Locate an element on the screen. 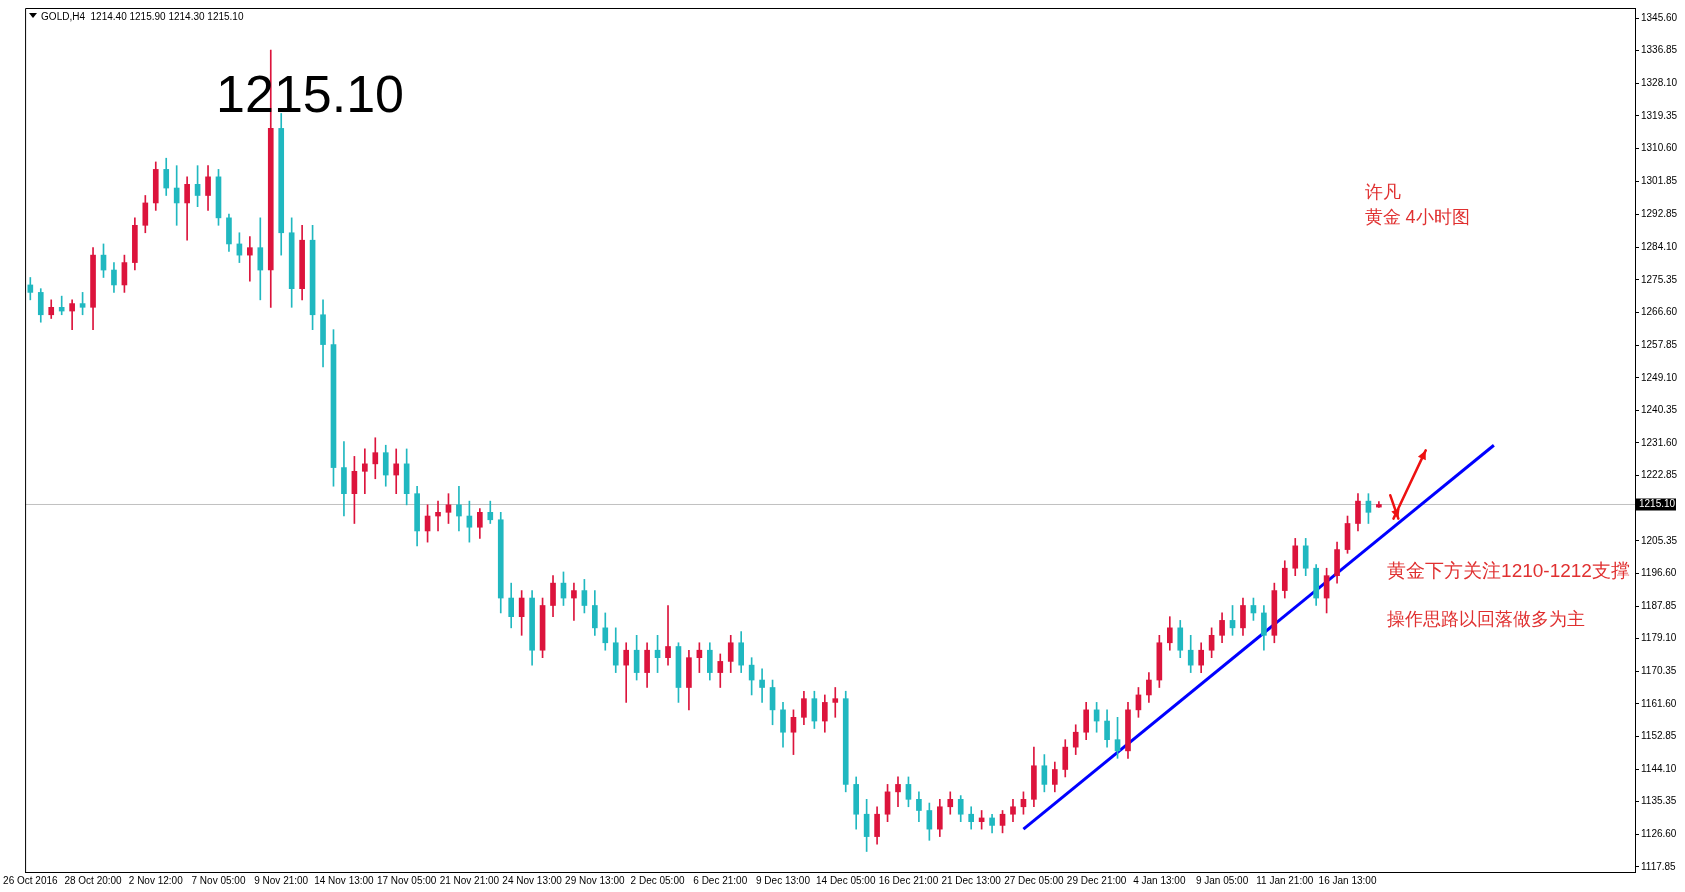 This screenshot has width=1685, height=892. y-tick-label: 1135.35 is located at coordinates (1659, 801).